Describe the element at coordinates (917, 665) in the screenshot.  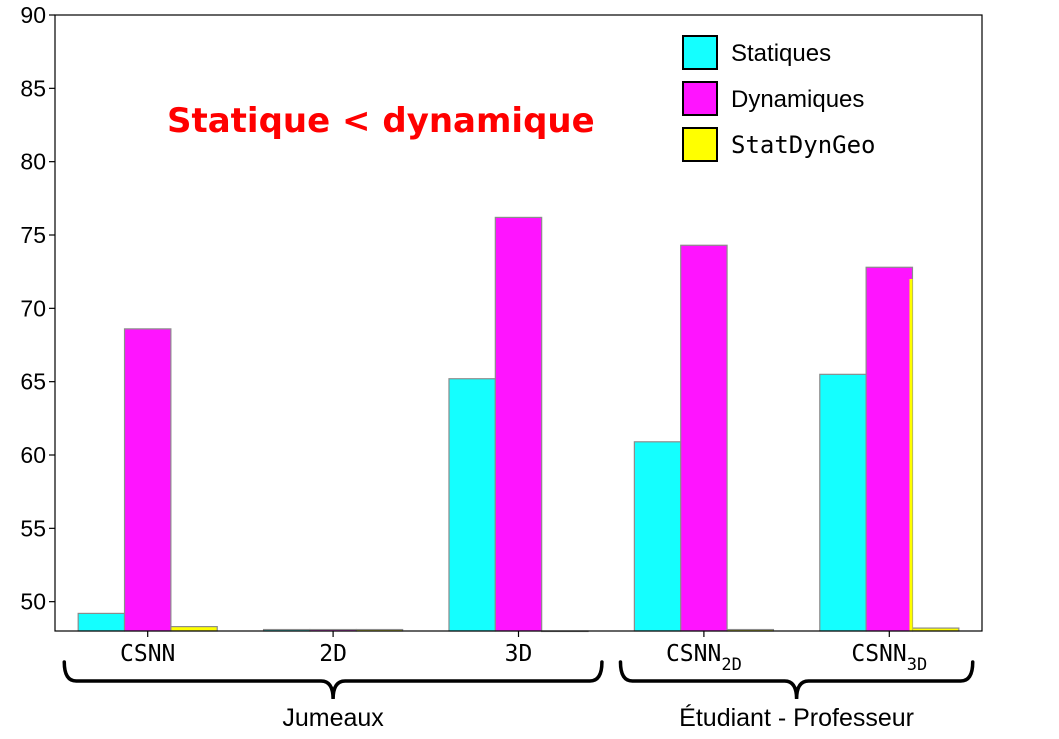
I see `x-tick-label-subscript: 3D` at that location.